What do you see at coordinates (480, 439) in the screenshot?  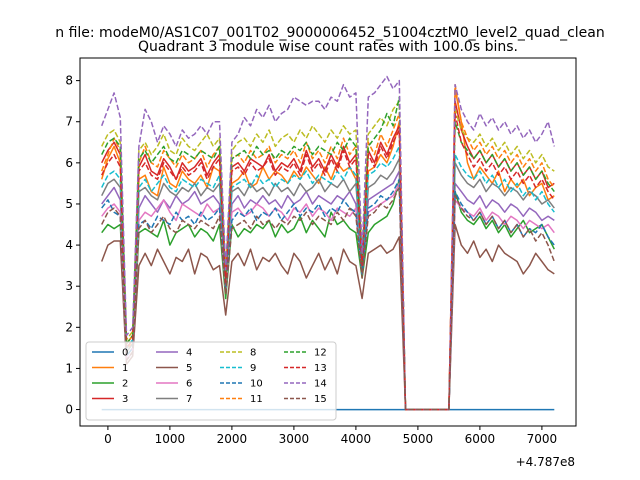 I see `x-tick-label: 6000` at bounding box center [480, 439].